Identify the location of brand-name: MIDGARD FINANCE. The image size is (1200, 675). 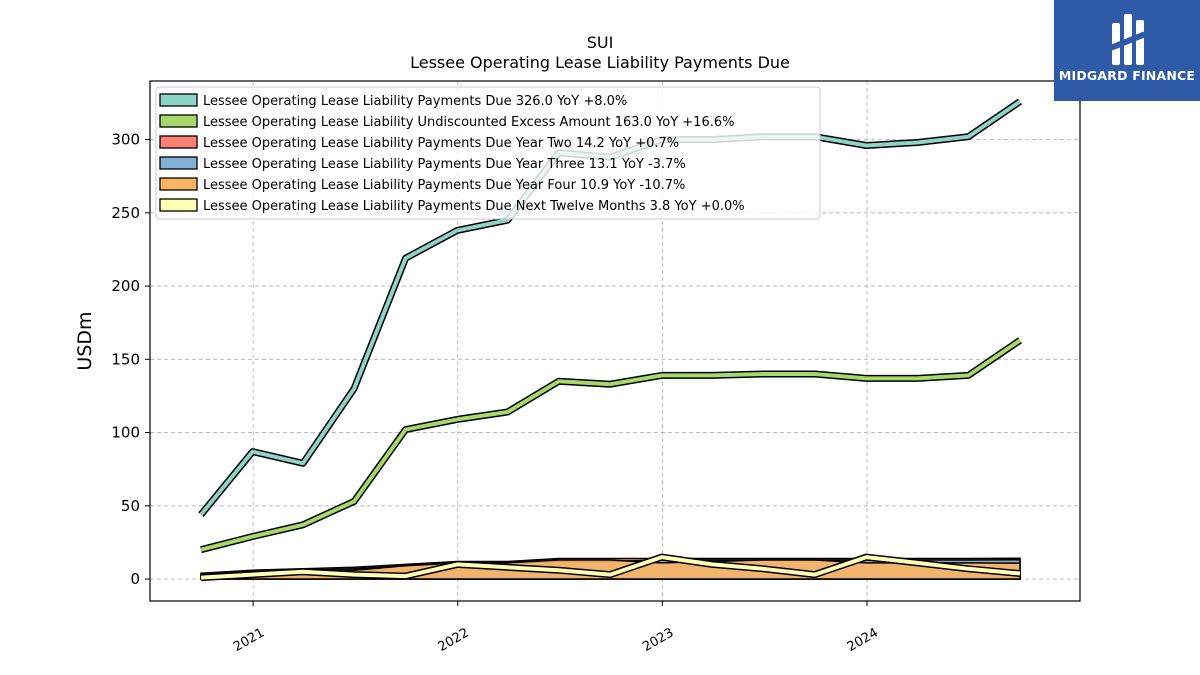
(1127, 75).